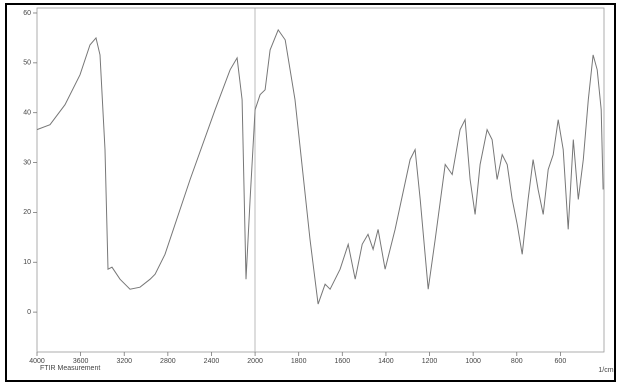  Describe the element at coordinates (255, 361) in the screenshot. I see `x-tick-label: 2000` at that location.